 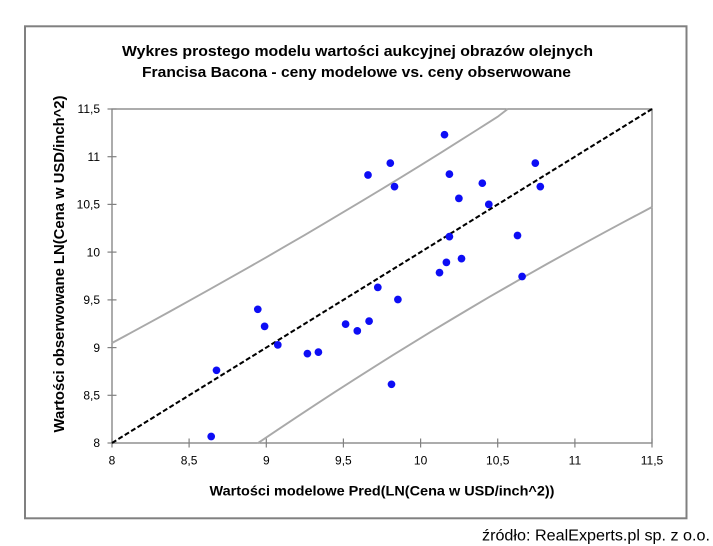 What do you see at coordinates (596, 536) in the screenshot?
I see `svg-text:źródło: RealExperts.pl sp. z o: źródło: RealExperts.pl sp. z o.o.` at bounding box center [596, 536].